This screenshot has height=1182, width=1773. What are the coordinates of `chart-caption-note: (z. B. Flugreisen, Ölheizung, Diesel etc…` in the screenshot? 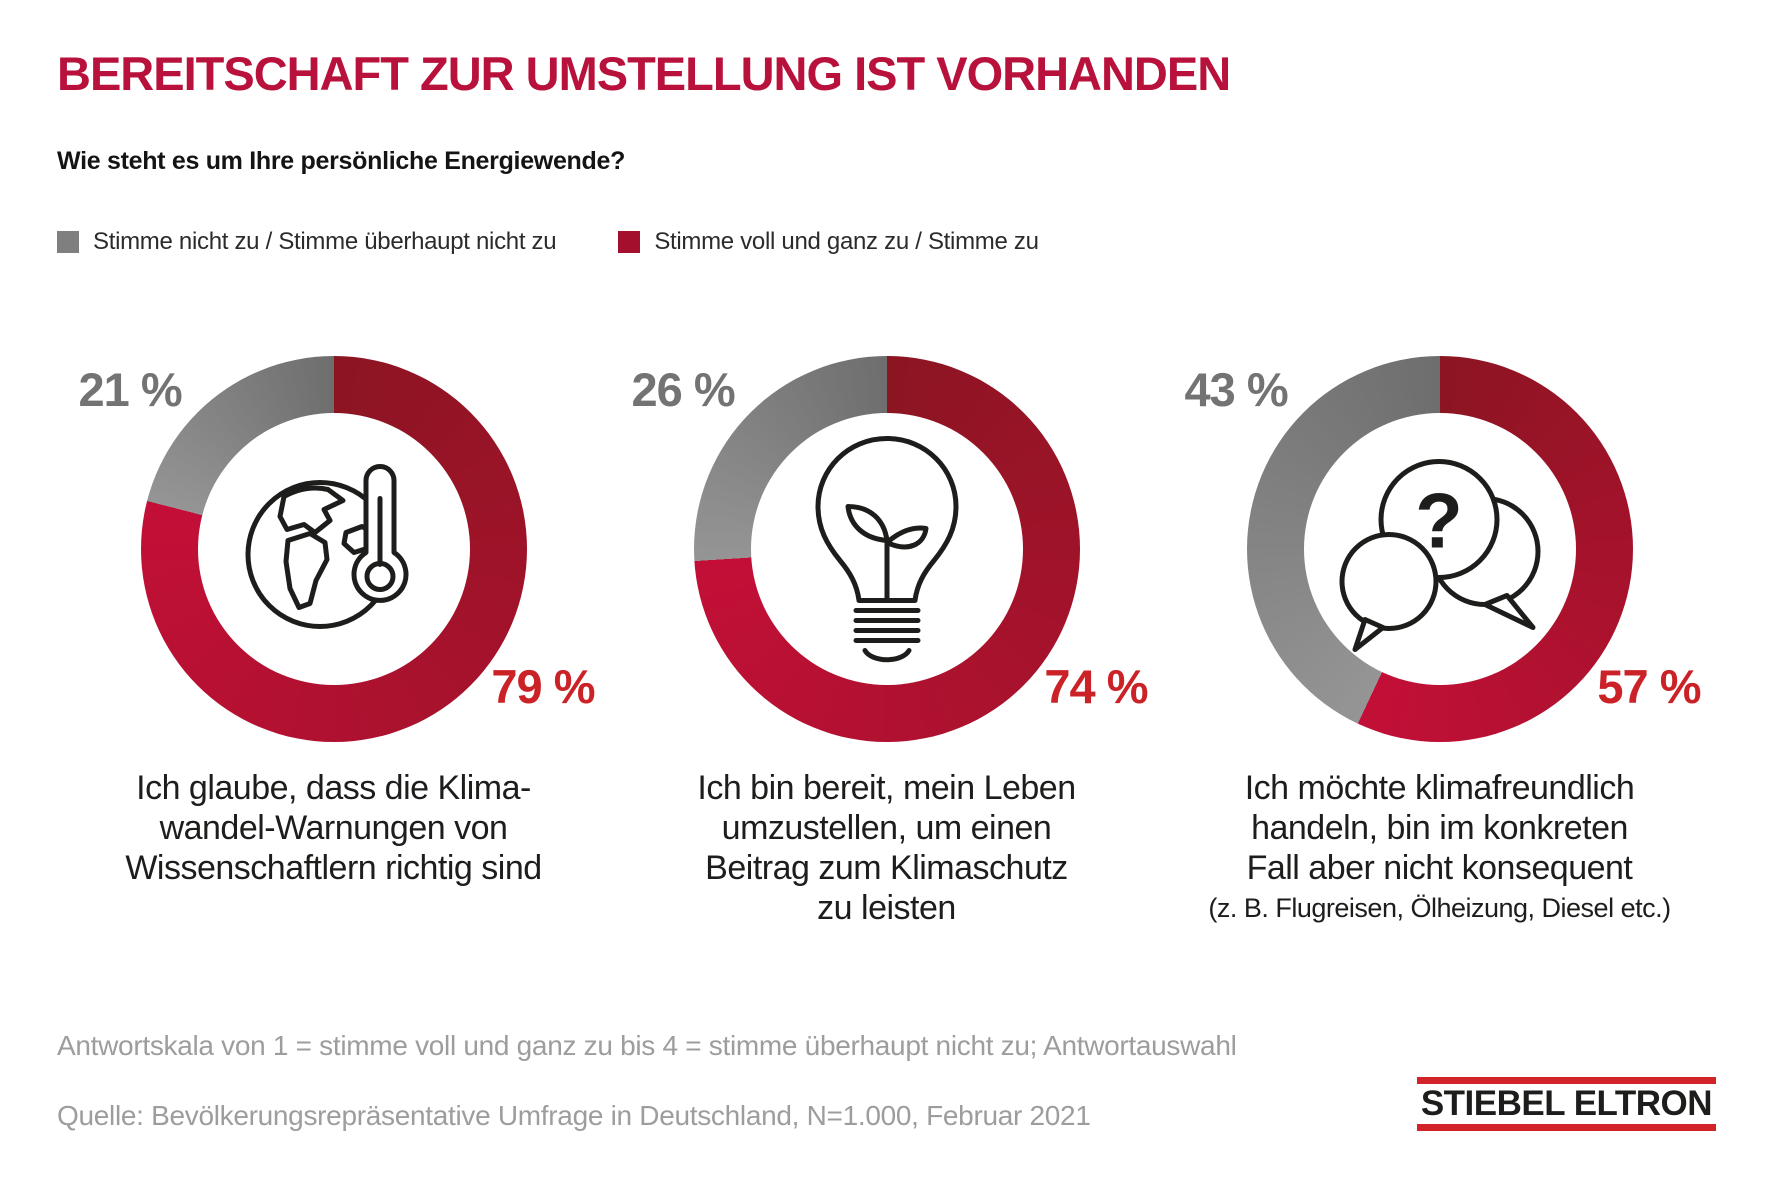 It's located at (1439, 908).